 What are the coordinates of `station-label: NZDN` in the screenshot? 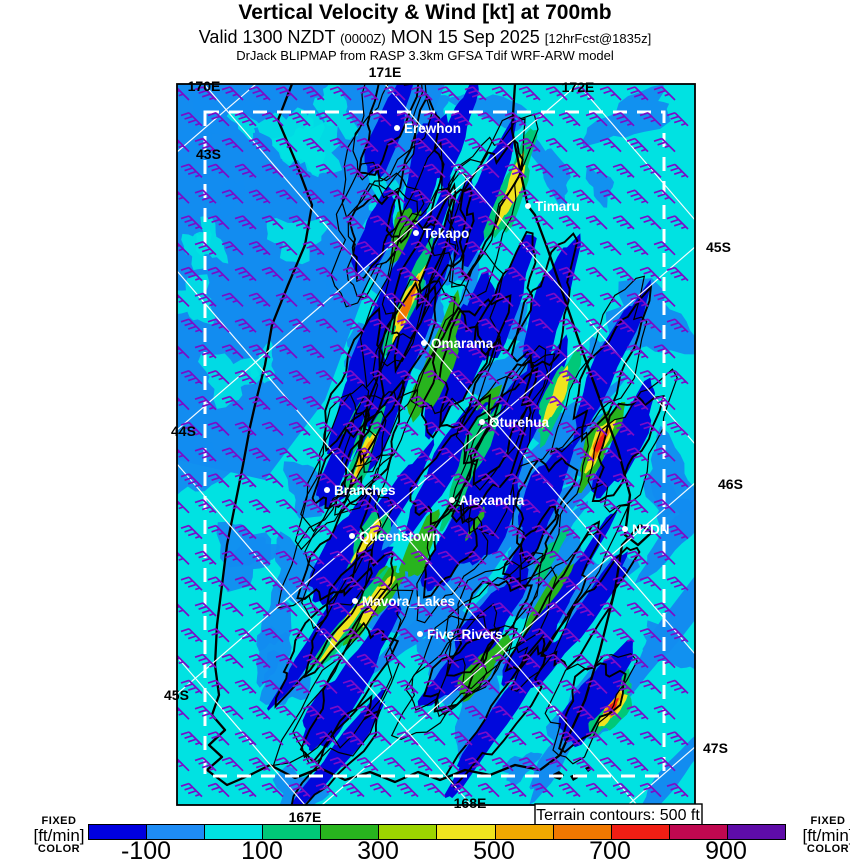 It's located at (651, 529).